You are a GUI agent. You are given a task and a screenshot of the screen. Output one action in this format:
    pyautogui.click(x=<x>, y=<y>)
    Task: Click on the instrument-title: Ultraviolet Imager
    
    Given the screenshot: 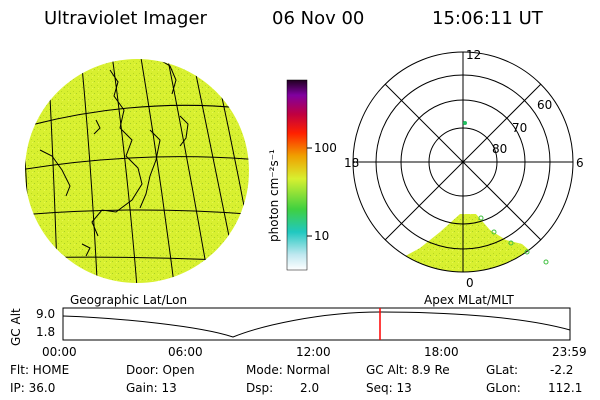 What is the action you would take?
    pyautogui.click(x=125, y=18)
    